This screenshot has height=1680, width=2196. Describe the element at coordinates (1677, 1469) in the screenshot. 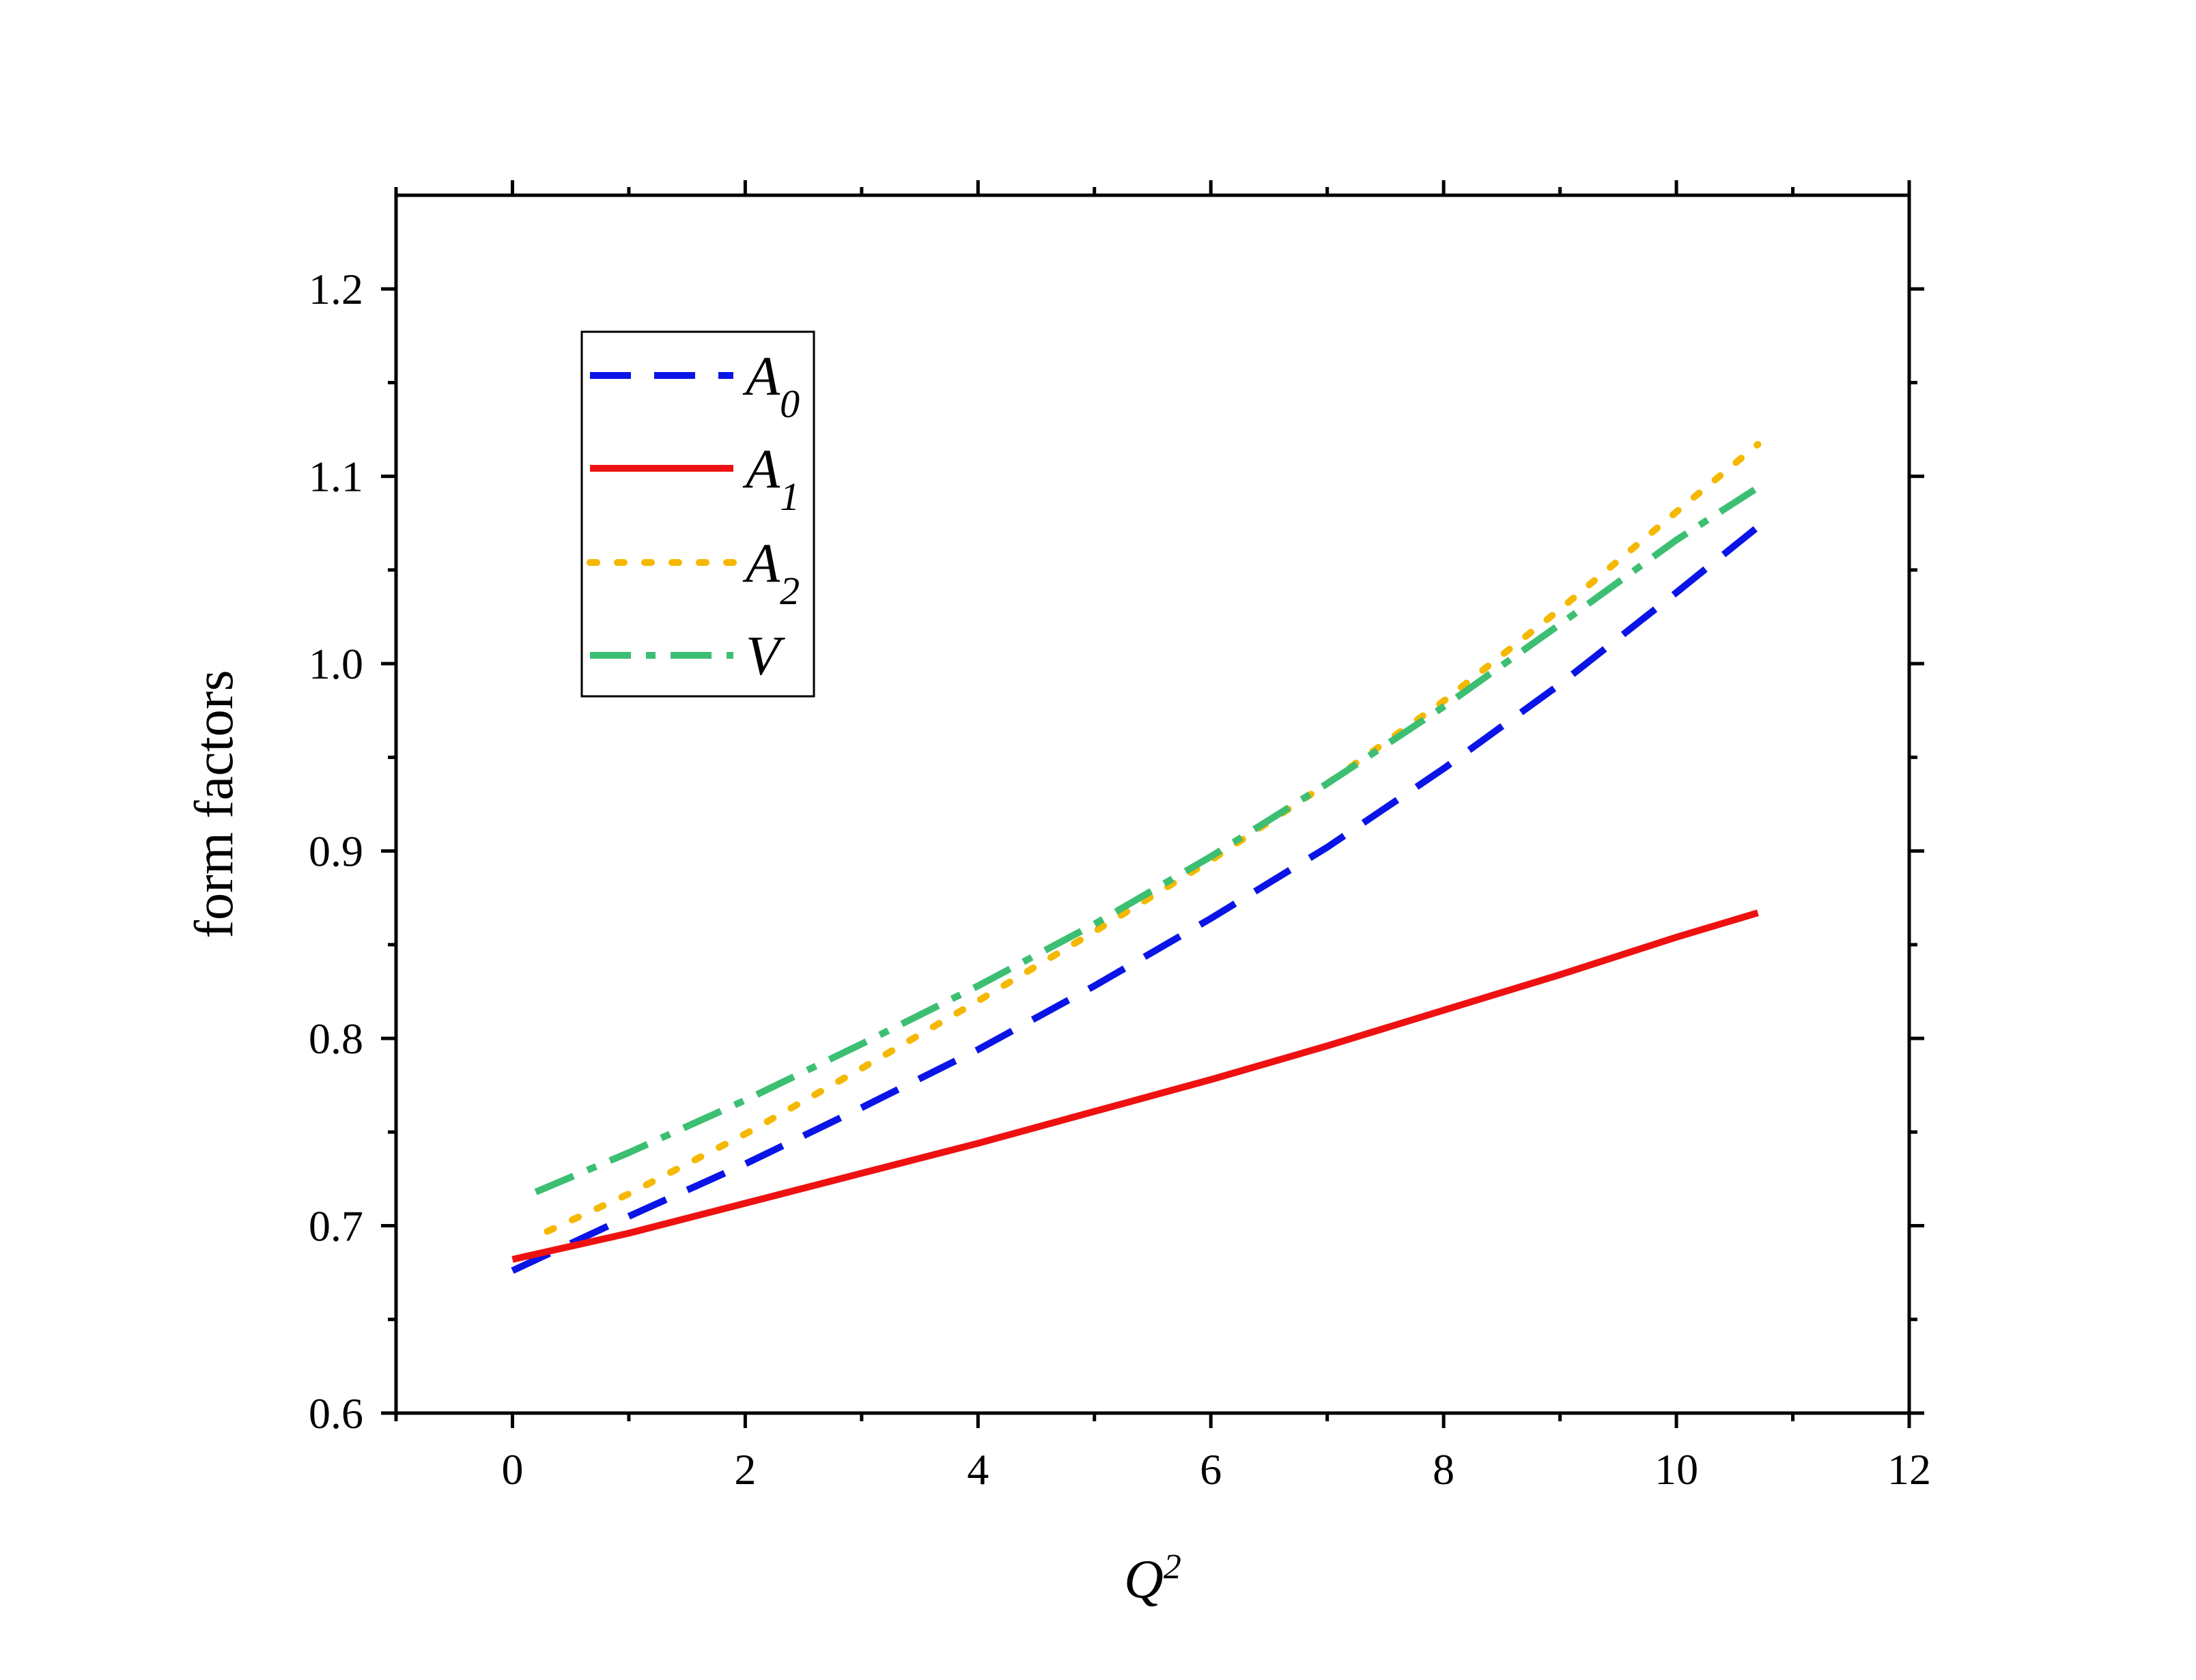

I see `x-tick-label: 10` at that location.